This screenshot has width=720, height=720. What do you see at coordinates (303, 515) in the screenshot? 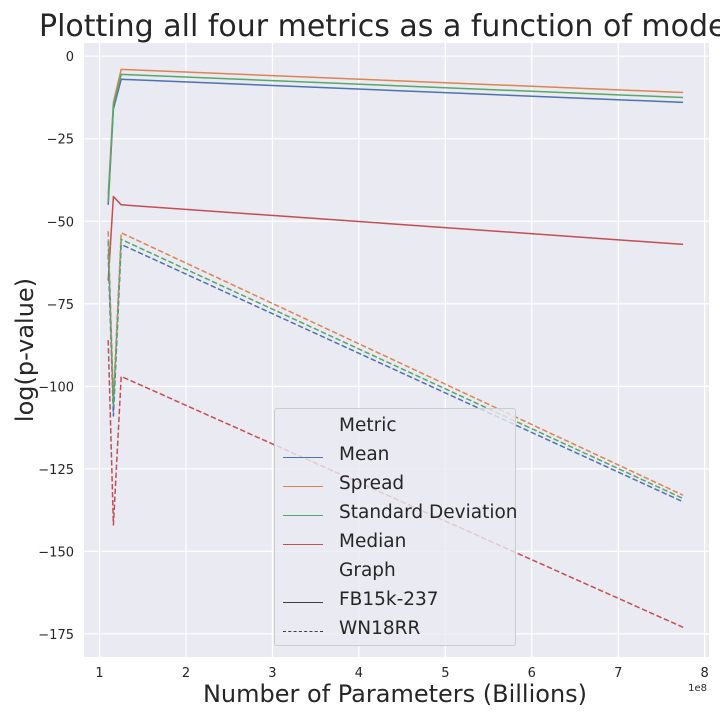
I see `legend-swatch-standard-deviation` at bounding box center [303, 515].